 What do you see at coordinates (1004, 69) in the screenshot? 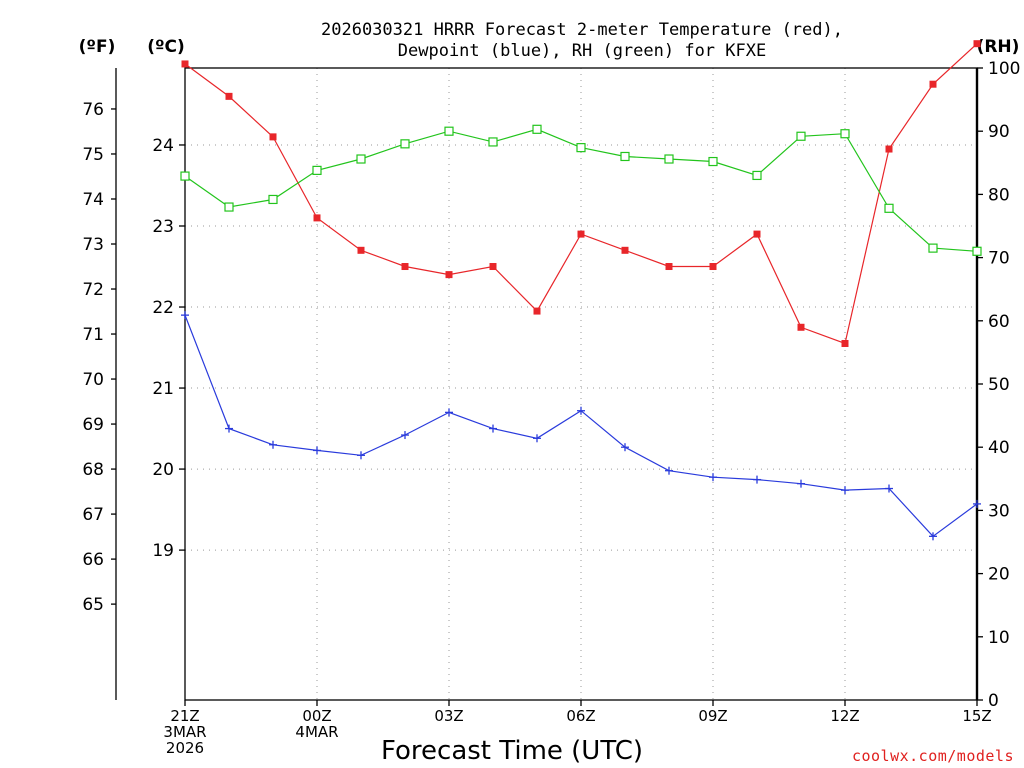
I see `rh-tick-label: 100` at bounding box center [1004, 69].